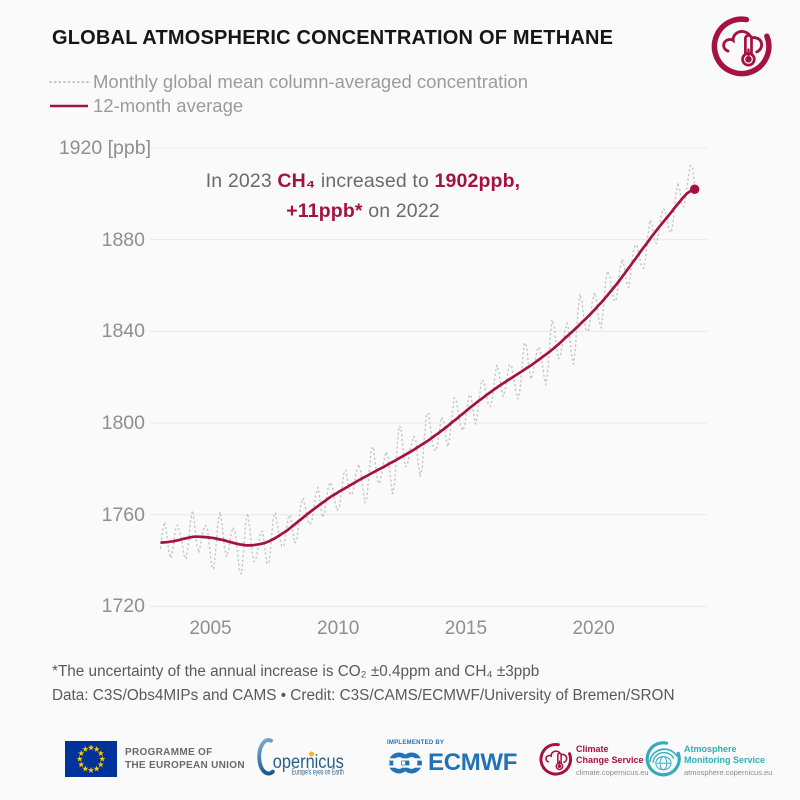 Image resolution: width=800 pixels, height=800 pixels. Describe the element at coordinates (610, 759) in the screenshot. I see `ccs-text-line2: Change Service` at that location.